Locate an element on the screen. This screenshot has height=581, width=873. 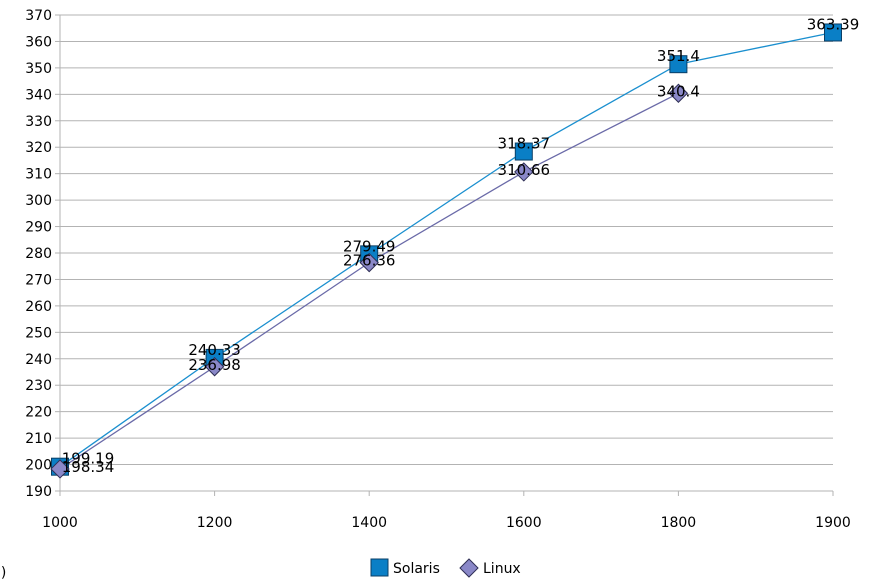
x-axis-ticks: 1000 1200 1400 1600 1800 1900 is located at coordinates (446, 523).